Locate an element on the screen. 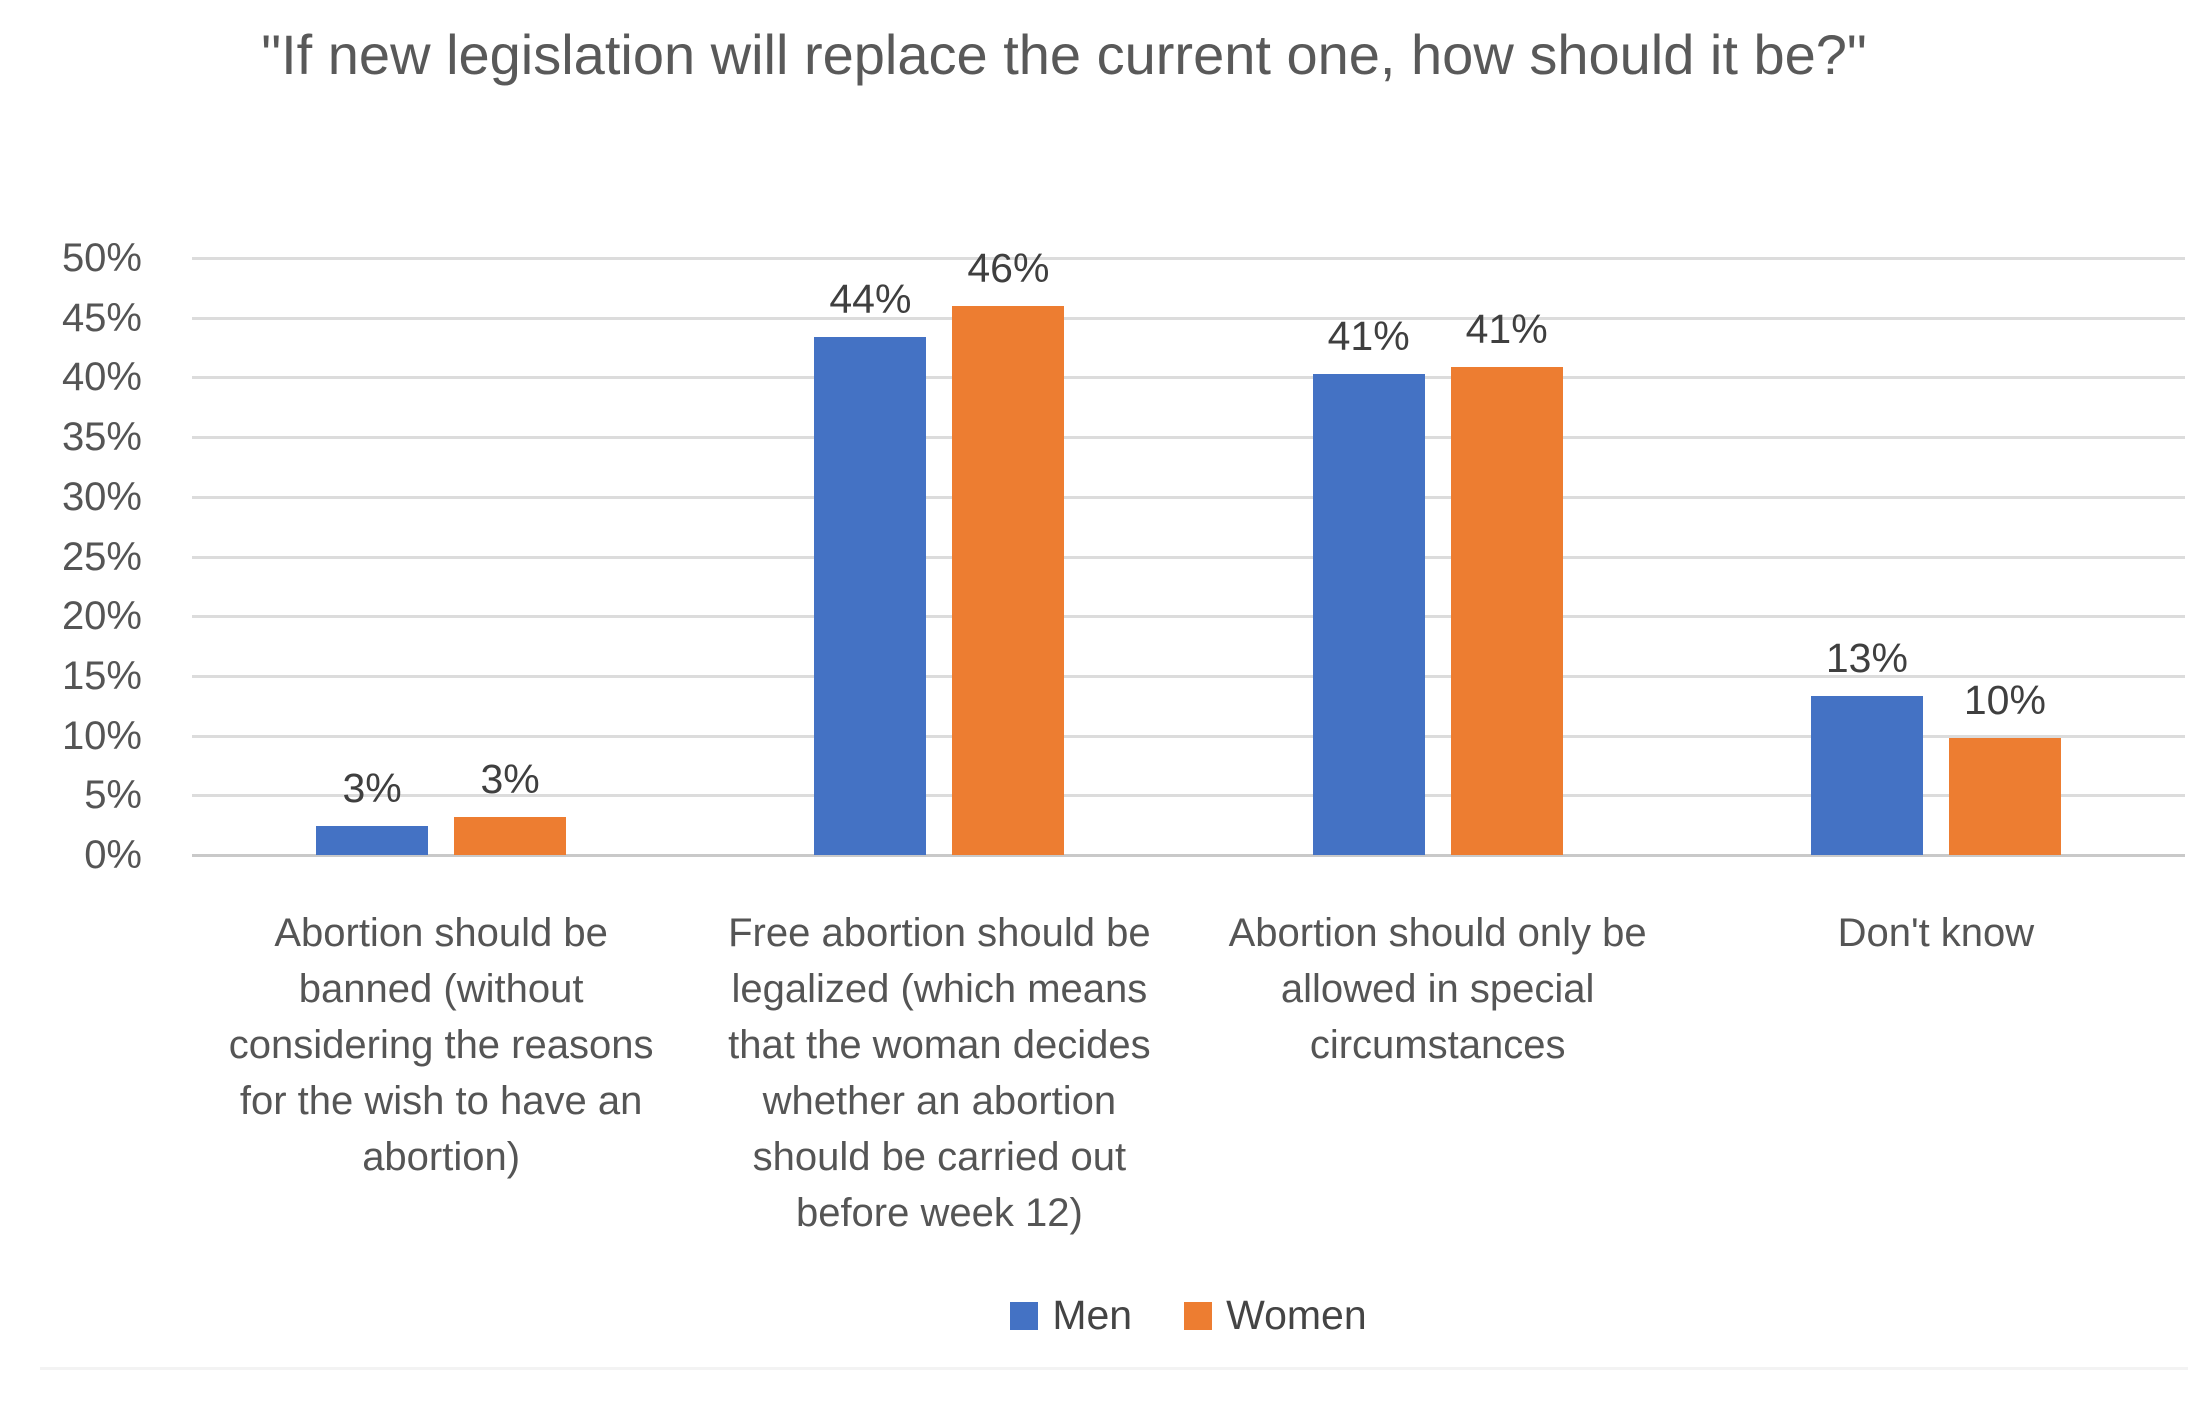  legend: Men Women is located at coordinates (1188, 1315).